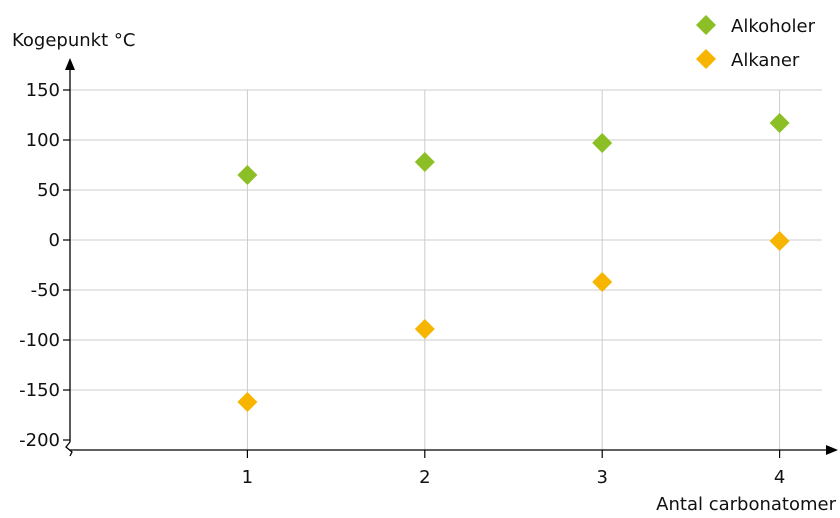 The image size is (840, 518). I want to click on y-tick-label: 50, so click(48, 190).